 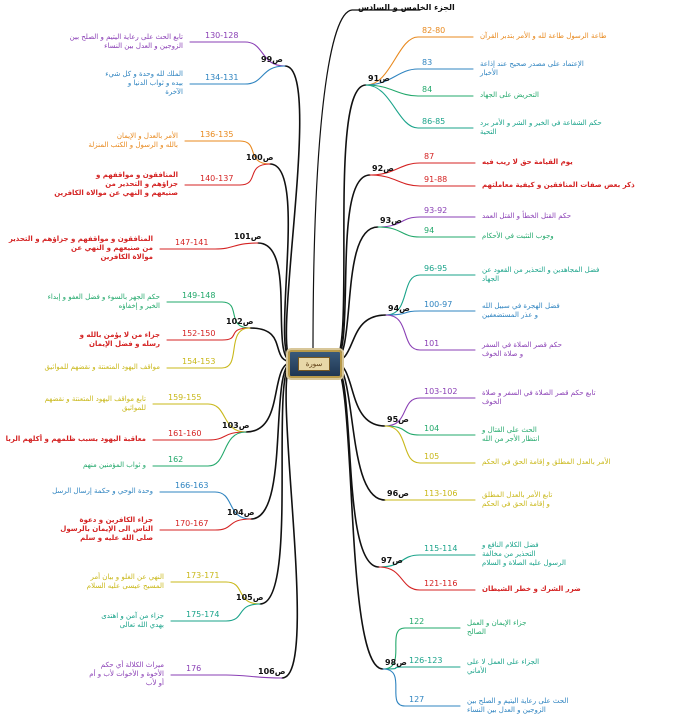 What do you see at coordinates (260, 157) in the screenshot?
I see `page-node-left-1: ص100` at bounding box center [260, 157].